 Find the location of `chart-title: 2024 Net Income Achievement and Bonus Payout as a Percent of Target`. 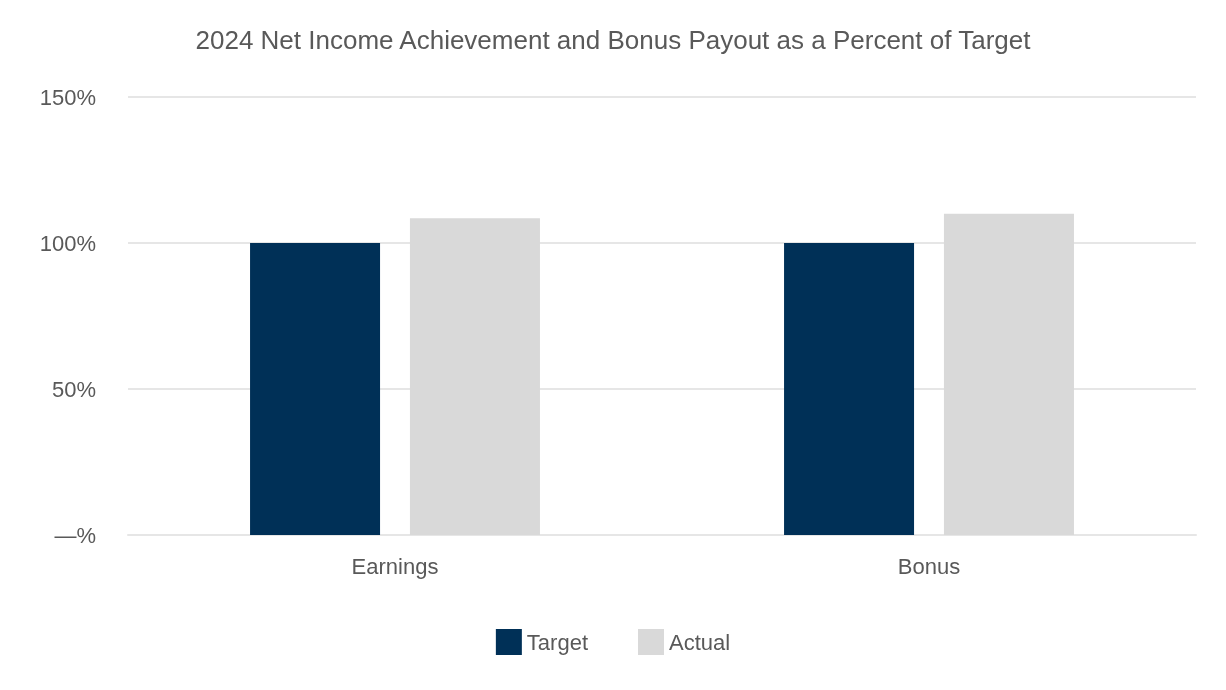

chart-title: 2024 Net Income Achievement and Bonus Payout as a Percent of Target is located at coordinates (613, 40).